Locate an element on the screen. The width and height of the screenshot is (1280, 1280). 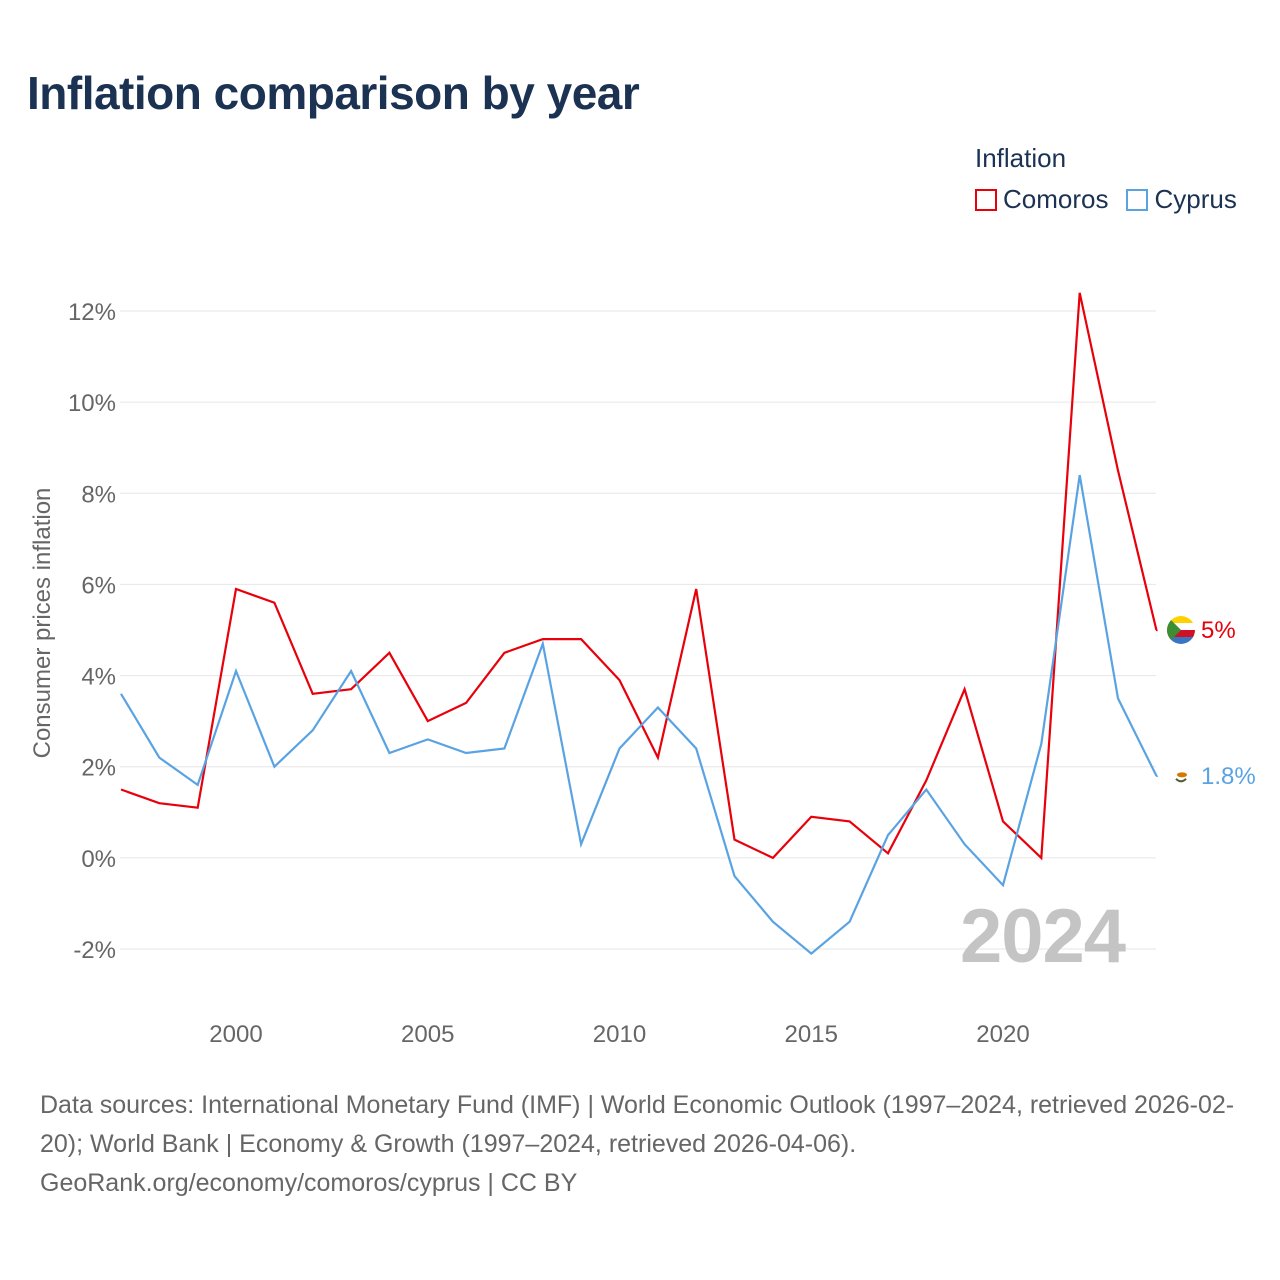
legend-swatch-cyprus is located at coordinates (1137, 199).